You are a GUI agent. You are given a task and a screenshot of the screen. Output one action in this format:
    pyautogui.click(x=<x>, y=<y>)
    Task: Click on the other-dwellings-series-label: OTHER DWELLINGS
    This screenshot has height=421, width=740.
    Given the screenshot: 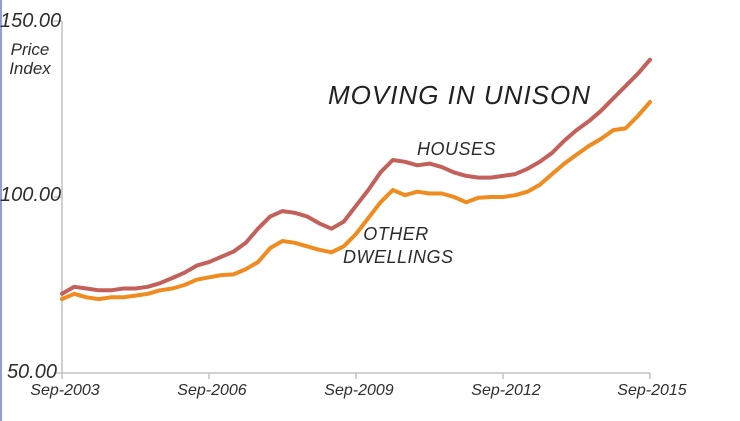 What is the action you would take?
    pyautogui.click(x=398, y=245)
    